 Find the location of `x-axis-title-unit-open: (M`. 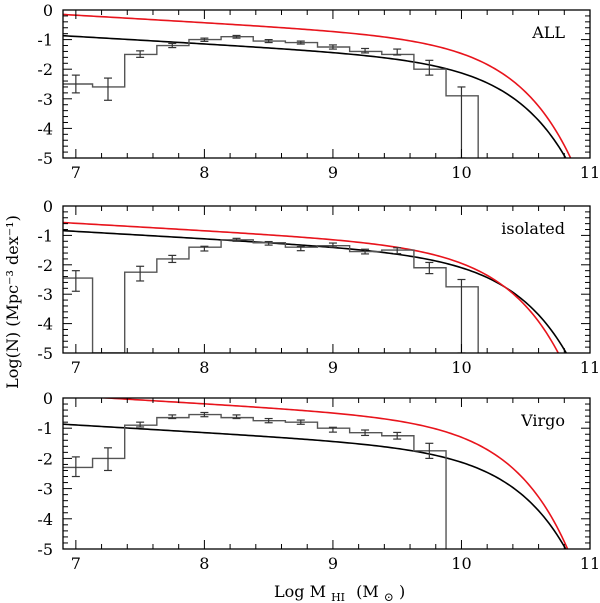

x-axis-title-unit-open: (M is located at coordinates (367, 591).